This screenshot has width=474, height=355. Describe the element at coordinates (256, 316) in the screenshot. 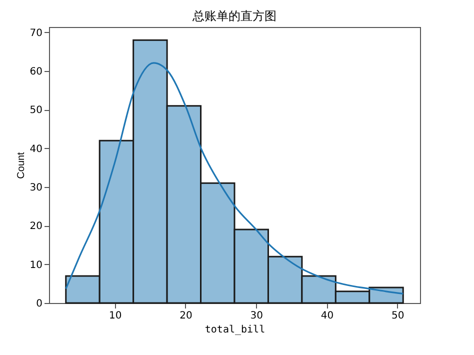

I see `x-tick-label: 30` at that location.